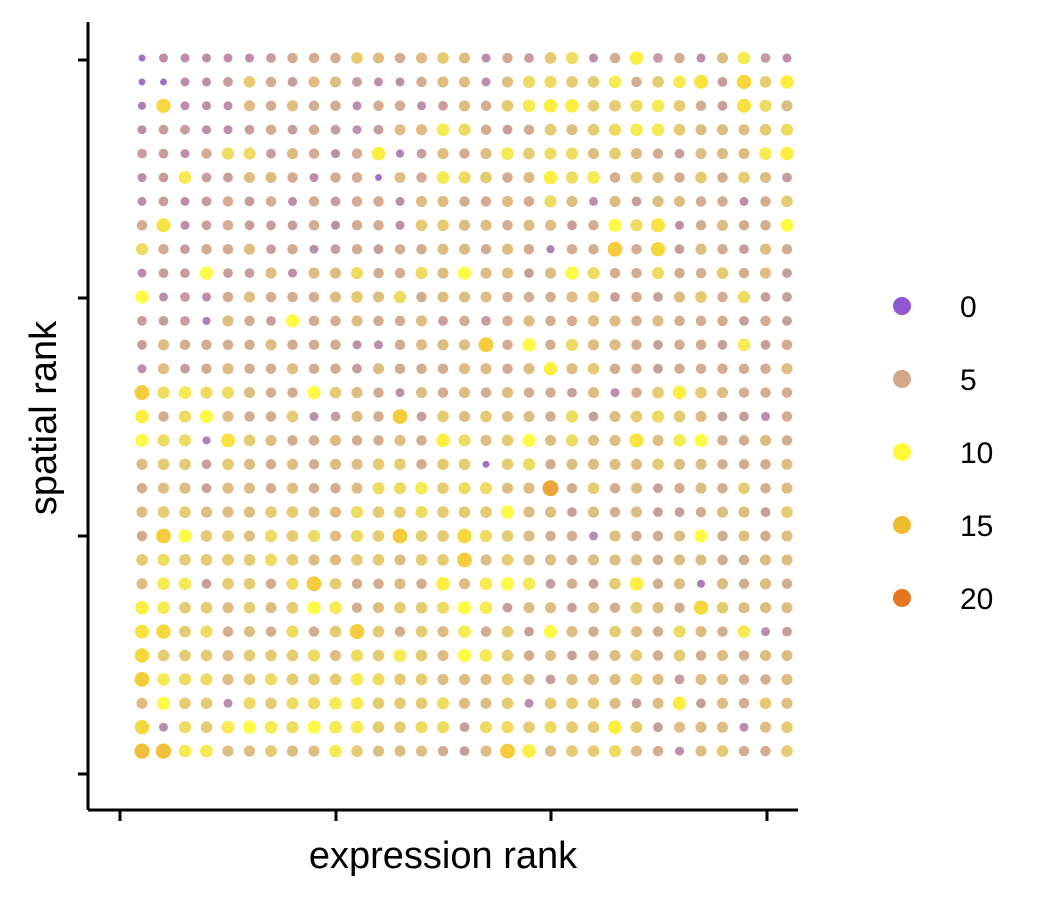 Image resolution: width=1050 pixels, height=905 pixels. Describe the element at coordinates (83, 417) in the screenshot. I see `y-ticks` at that location.